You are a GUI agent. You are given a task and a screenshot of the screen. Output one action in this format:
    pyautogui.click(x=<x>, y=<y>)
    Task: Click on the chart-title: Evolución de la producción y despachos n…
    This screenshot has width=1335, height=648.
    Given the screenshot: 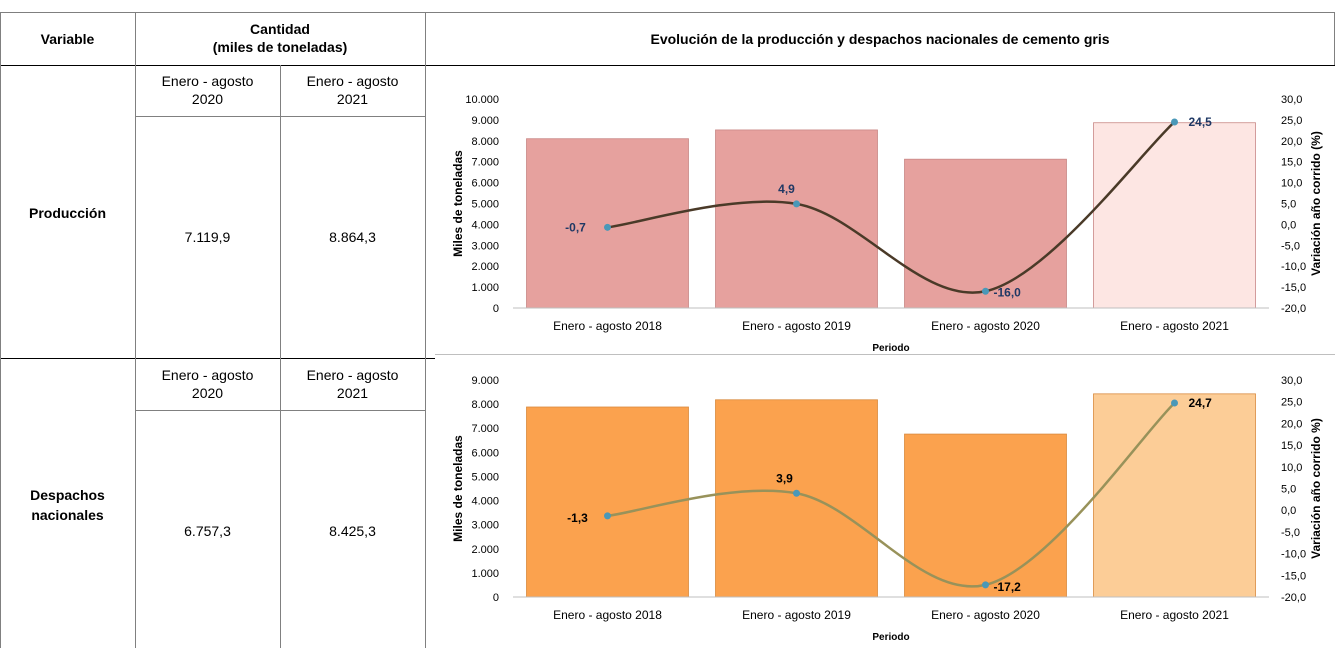 What is the action you would take?
    pyautogui.click(x=880, y=39)
    